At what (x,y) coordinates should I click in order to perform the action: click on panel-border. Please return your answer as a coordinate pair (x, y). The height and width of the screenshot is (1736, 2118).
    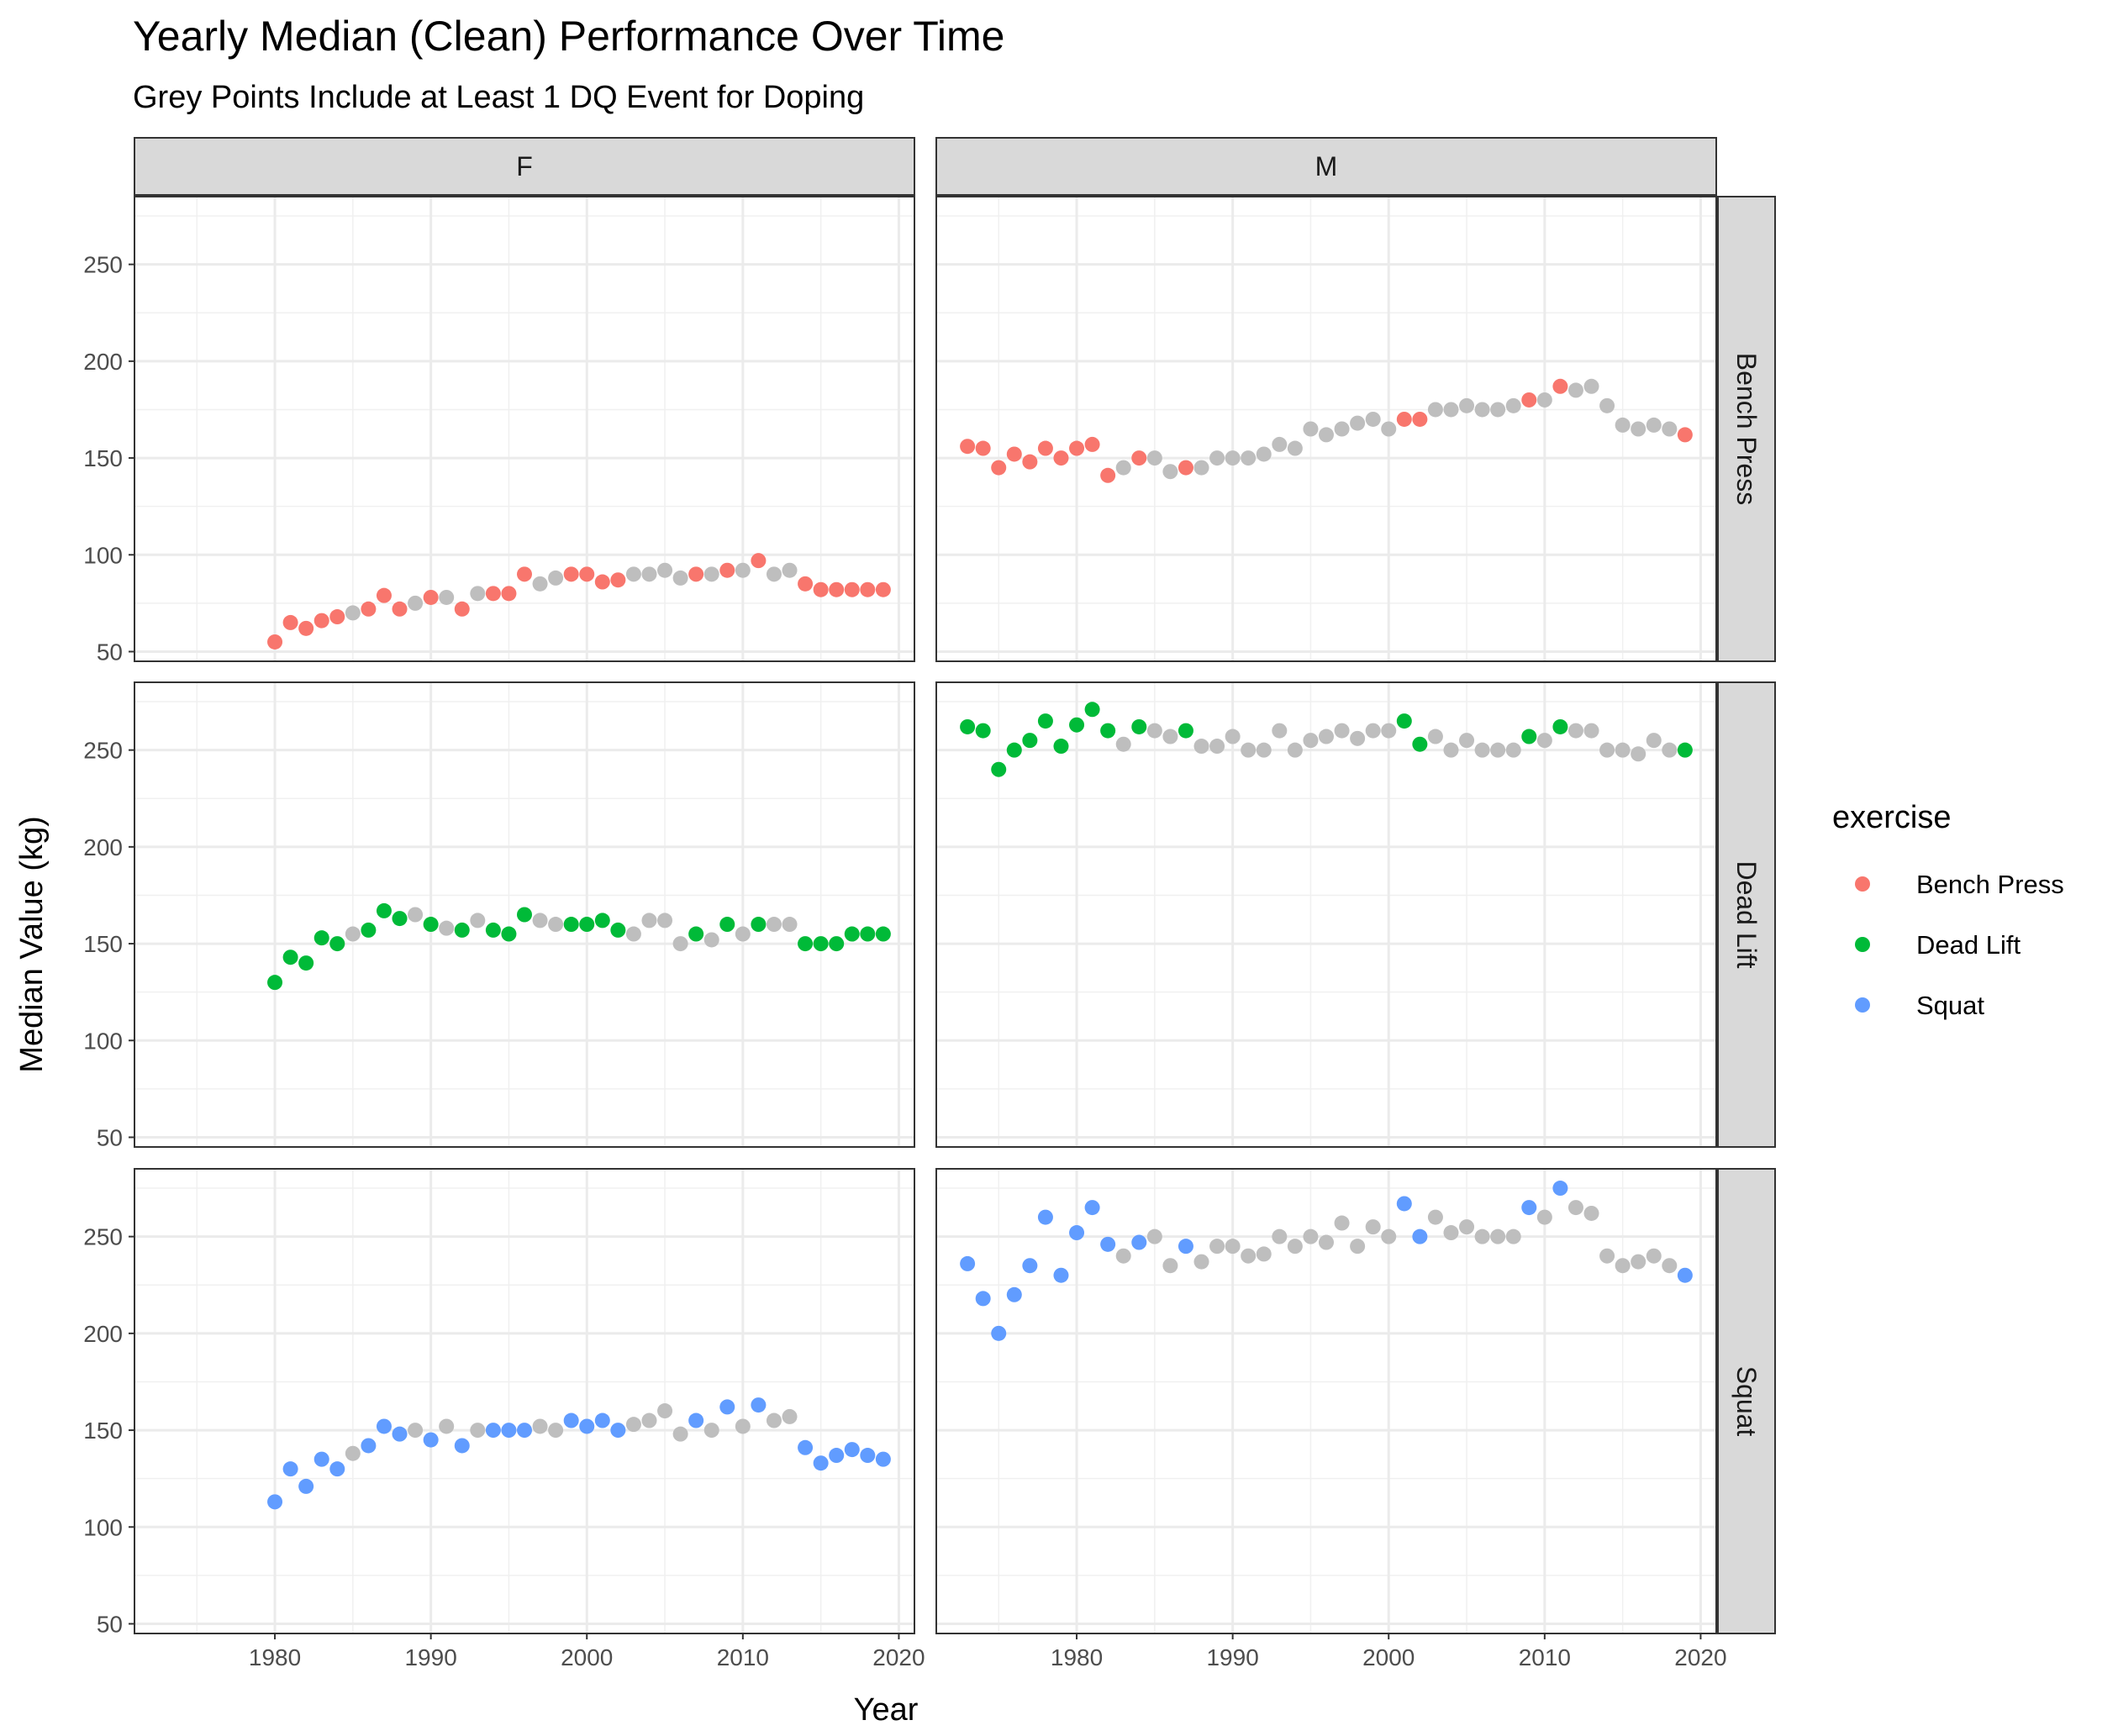
    Looking at the image, I should click on (1326, 429).